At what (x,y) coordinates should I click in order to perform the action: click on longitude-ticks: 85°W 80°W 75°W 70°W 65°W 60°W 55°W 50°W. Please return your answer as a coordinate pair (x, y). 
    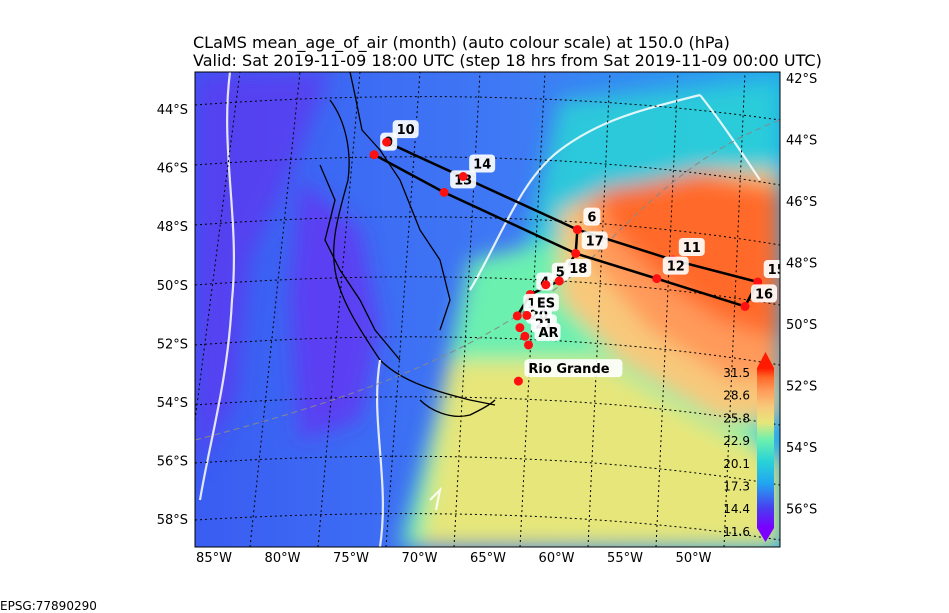
    Looking at the image, I should click on (454, 558).